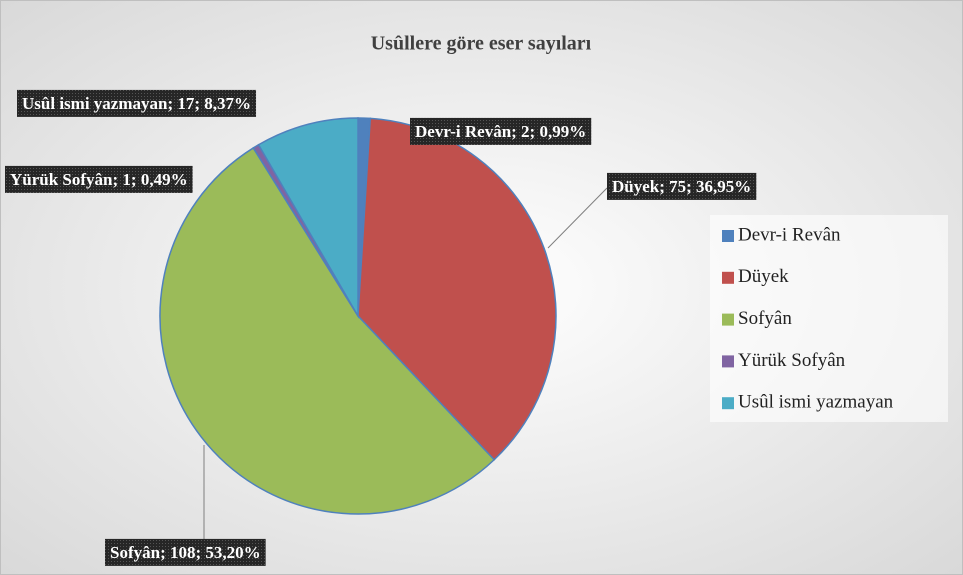 The width and height of the screenshot is (963, 575). Describe the element at coordinates (789, 234) in the screenshot. I see `legend-label: Devr-i Revân` at that location.